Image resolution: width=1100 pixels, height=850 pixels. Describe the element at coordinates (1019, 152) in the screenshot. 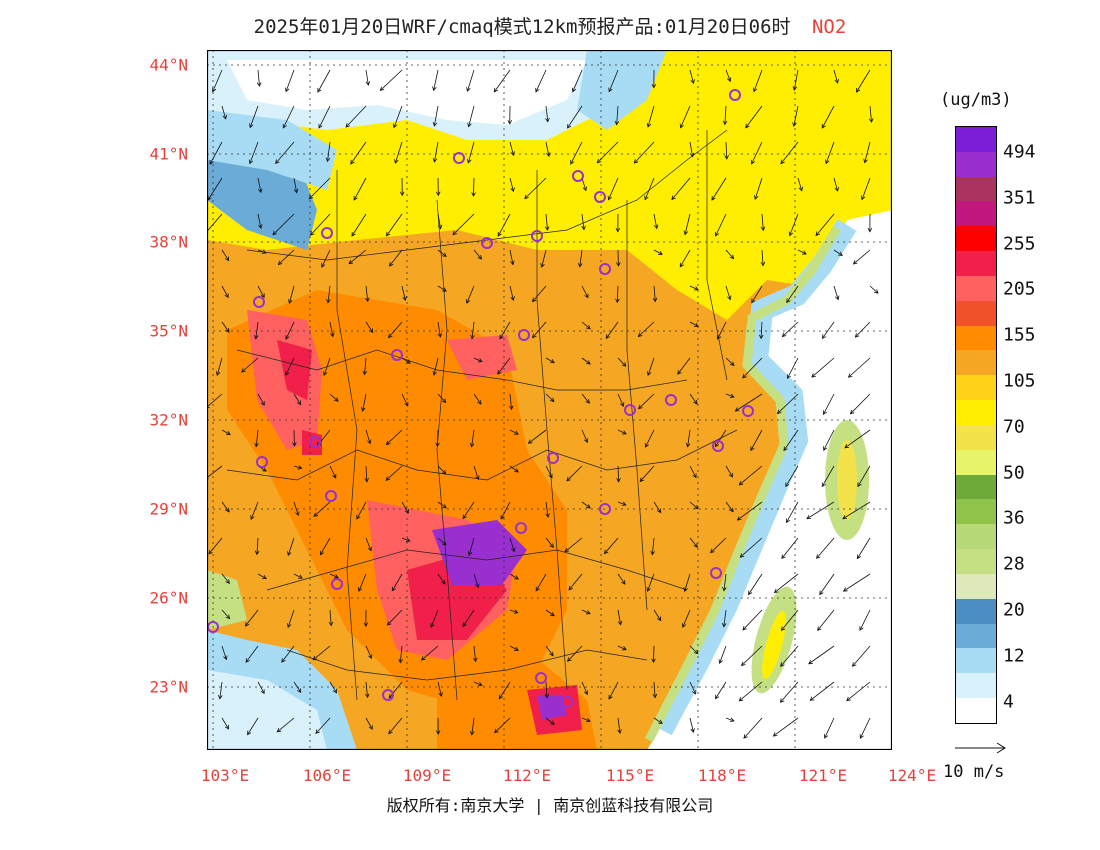

I see `colorbar-tick-label: 494` at that location.